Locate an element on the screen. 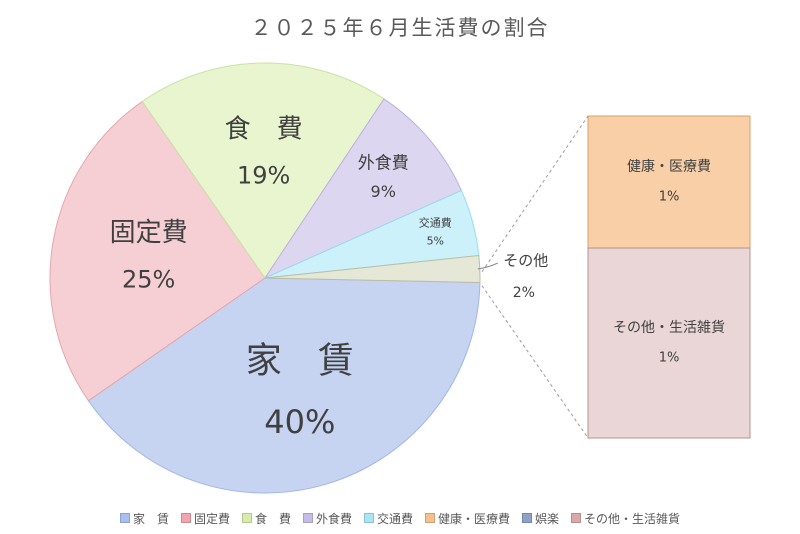 This screenshot has height=534, width=800. breakdown-label-percent-1: 1% is located at coordinates (669, 358).